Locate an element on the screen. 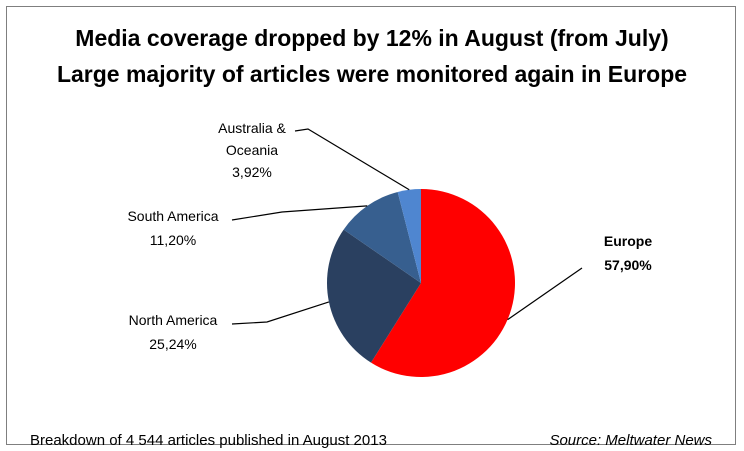  label-north-america-value: 25,24% is located at coordinates (172, 344).